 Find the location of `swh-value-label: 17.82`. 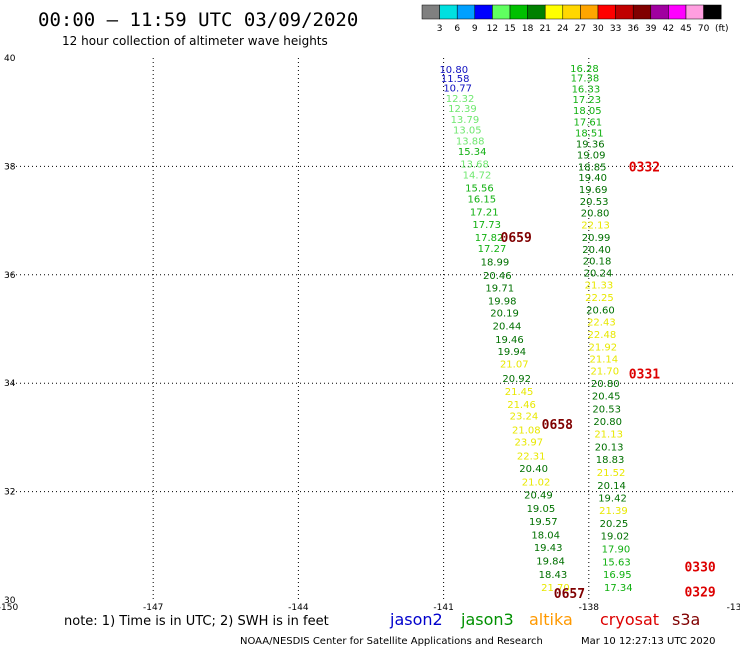

swh-value-label: 17.82 is located at coordinates (489, 238).